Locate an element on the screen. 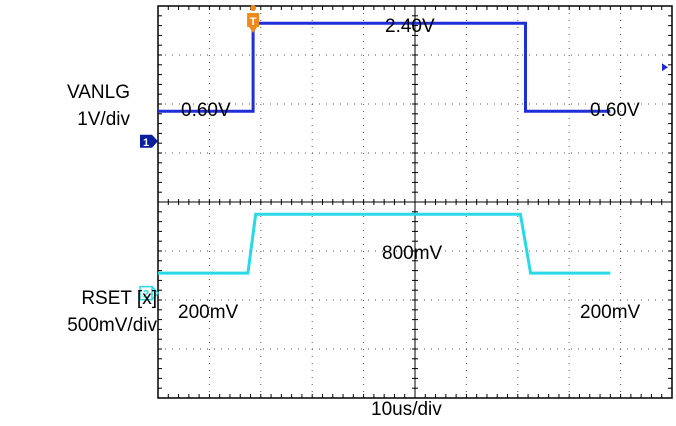 The height and width of the screenshot is (426, 676). ch1-level-low-left: 0.60V is located at coordinates (206, 110).